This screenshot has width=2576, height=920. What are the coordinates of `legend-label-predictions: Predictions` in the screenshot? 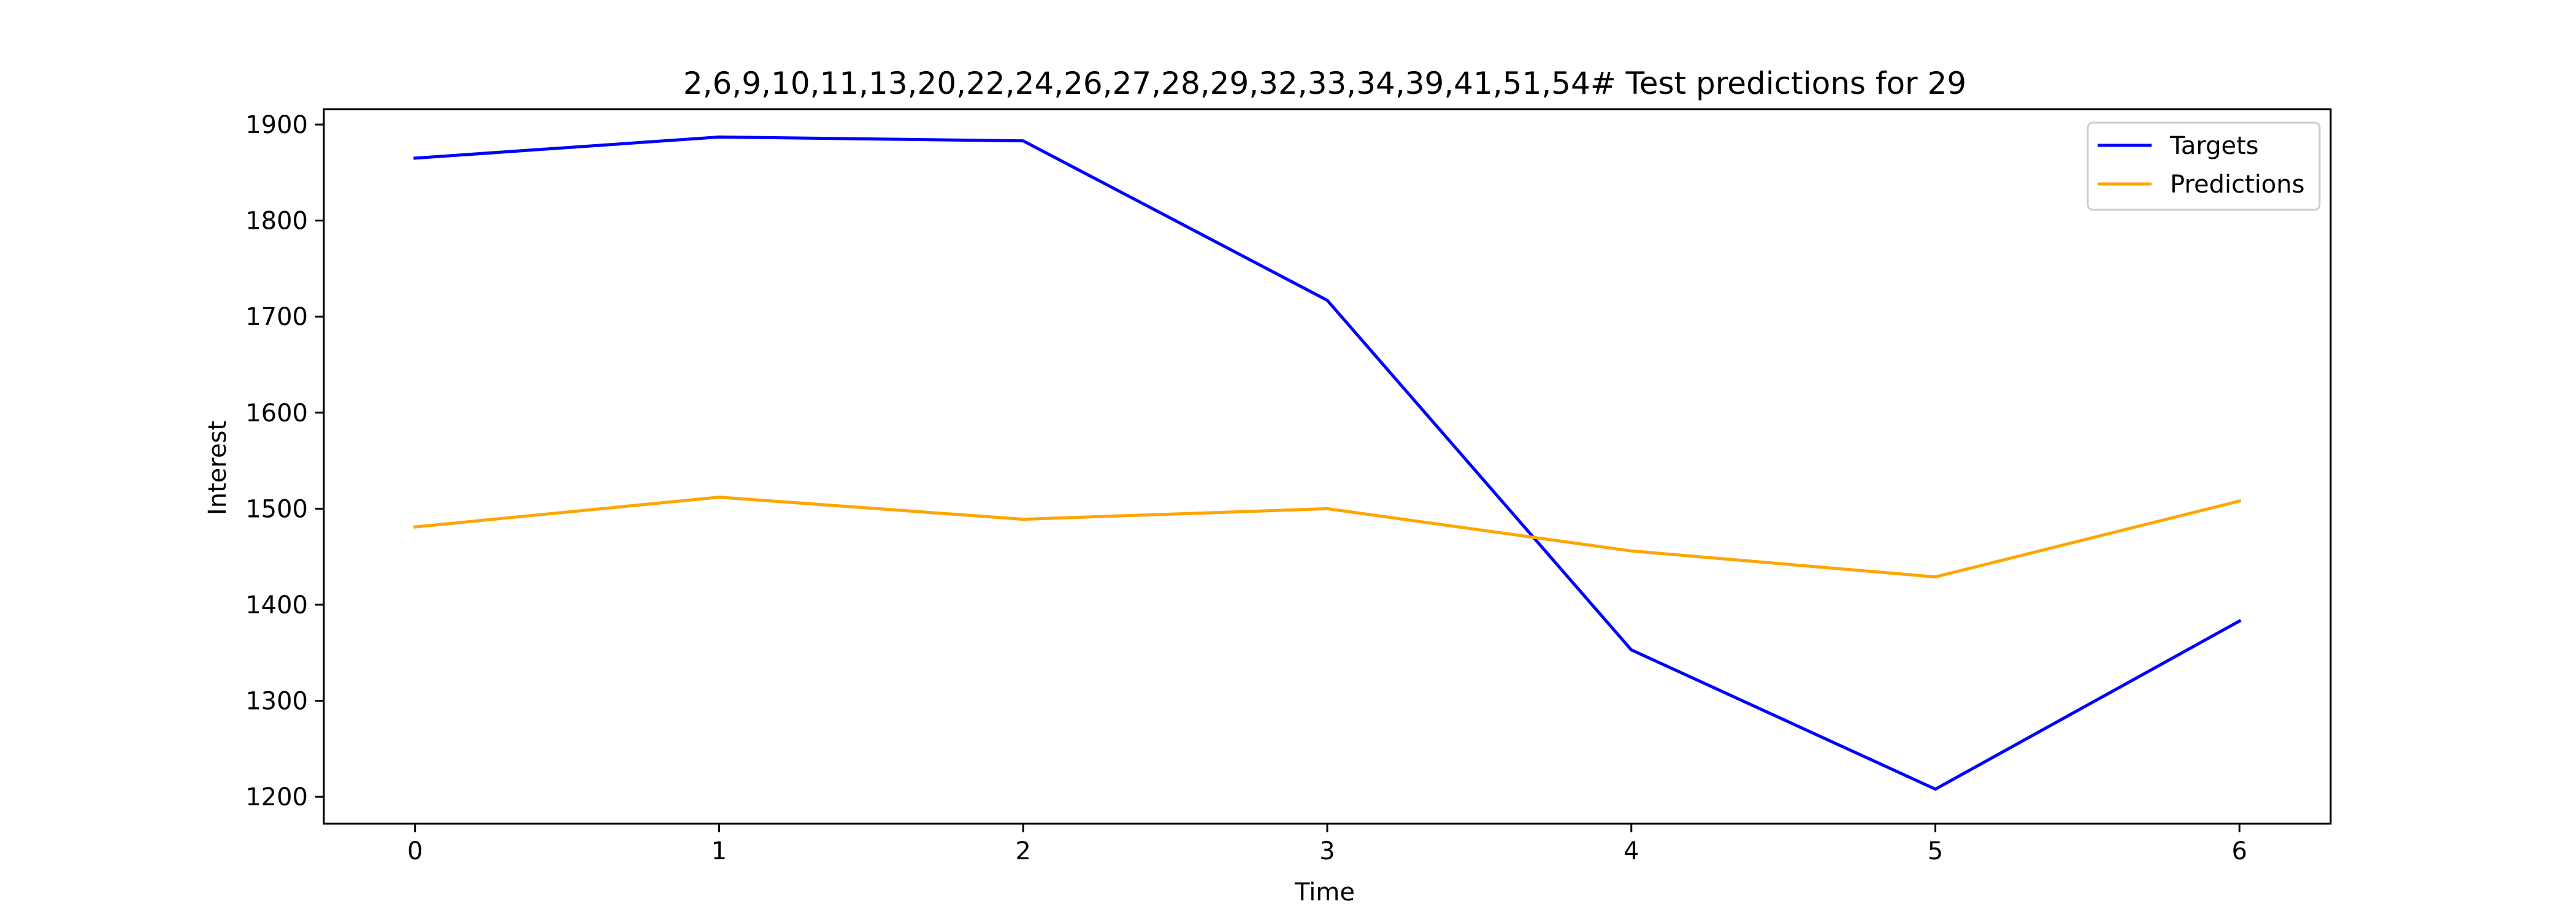 It's located at (2237, 185).